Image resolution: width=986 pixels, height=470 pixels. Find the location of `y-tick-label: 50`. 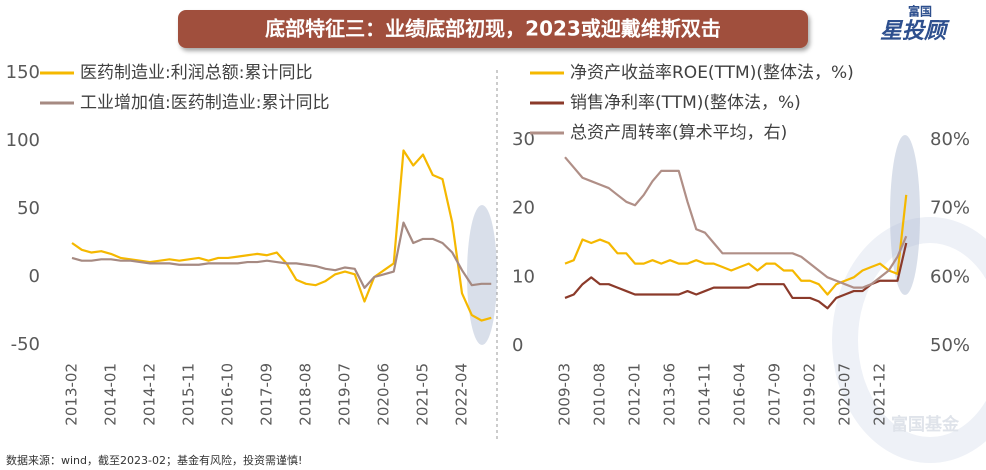

y-tick-label: 50 is located at coordinates (28, 208).